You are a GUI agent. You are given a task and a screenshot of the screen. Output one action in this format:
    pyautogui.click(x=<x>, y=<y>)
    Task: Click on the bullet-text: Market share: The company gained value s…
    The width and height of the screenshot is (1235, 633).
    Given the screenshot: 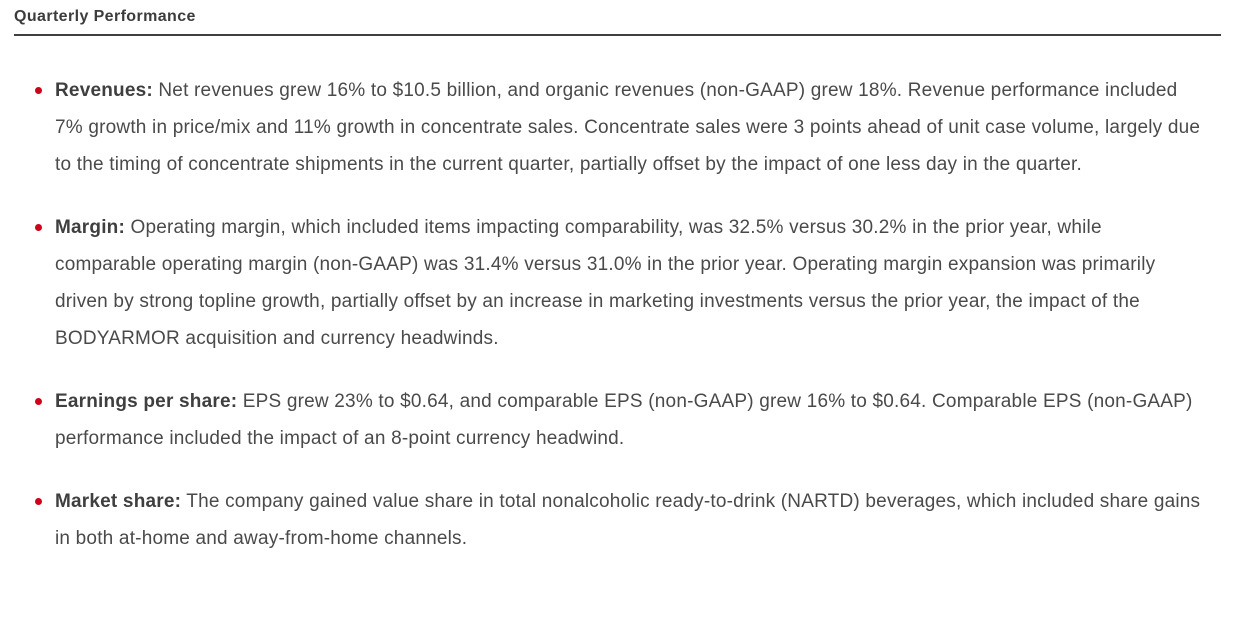 What is the action you would take?
    pyautogui.click(x=630, y=520)
    